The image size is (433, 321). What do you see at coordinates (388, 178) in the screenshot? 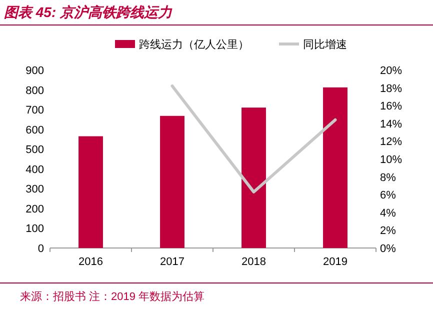
I see `y2-tick-label: 8%` at bounding box center [388, 178].